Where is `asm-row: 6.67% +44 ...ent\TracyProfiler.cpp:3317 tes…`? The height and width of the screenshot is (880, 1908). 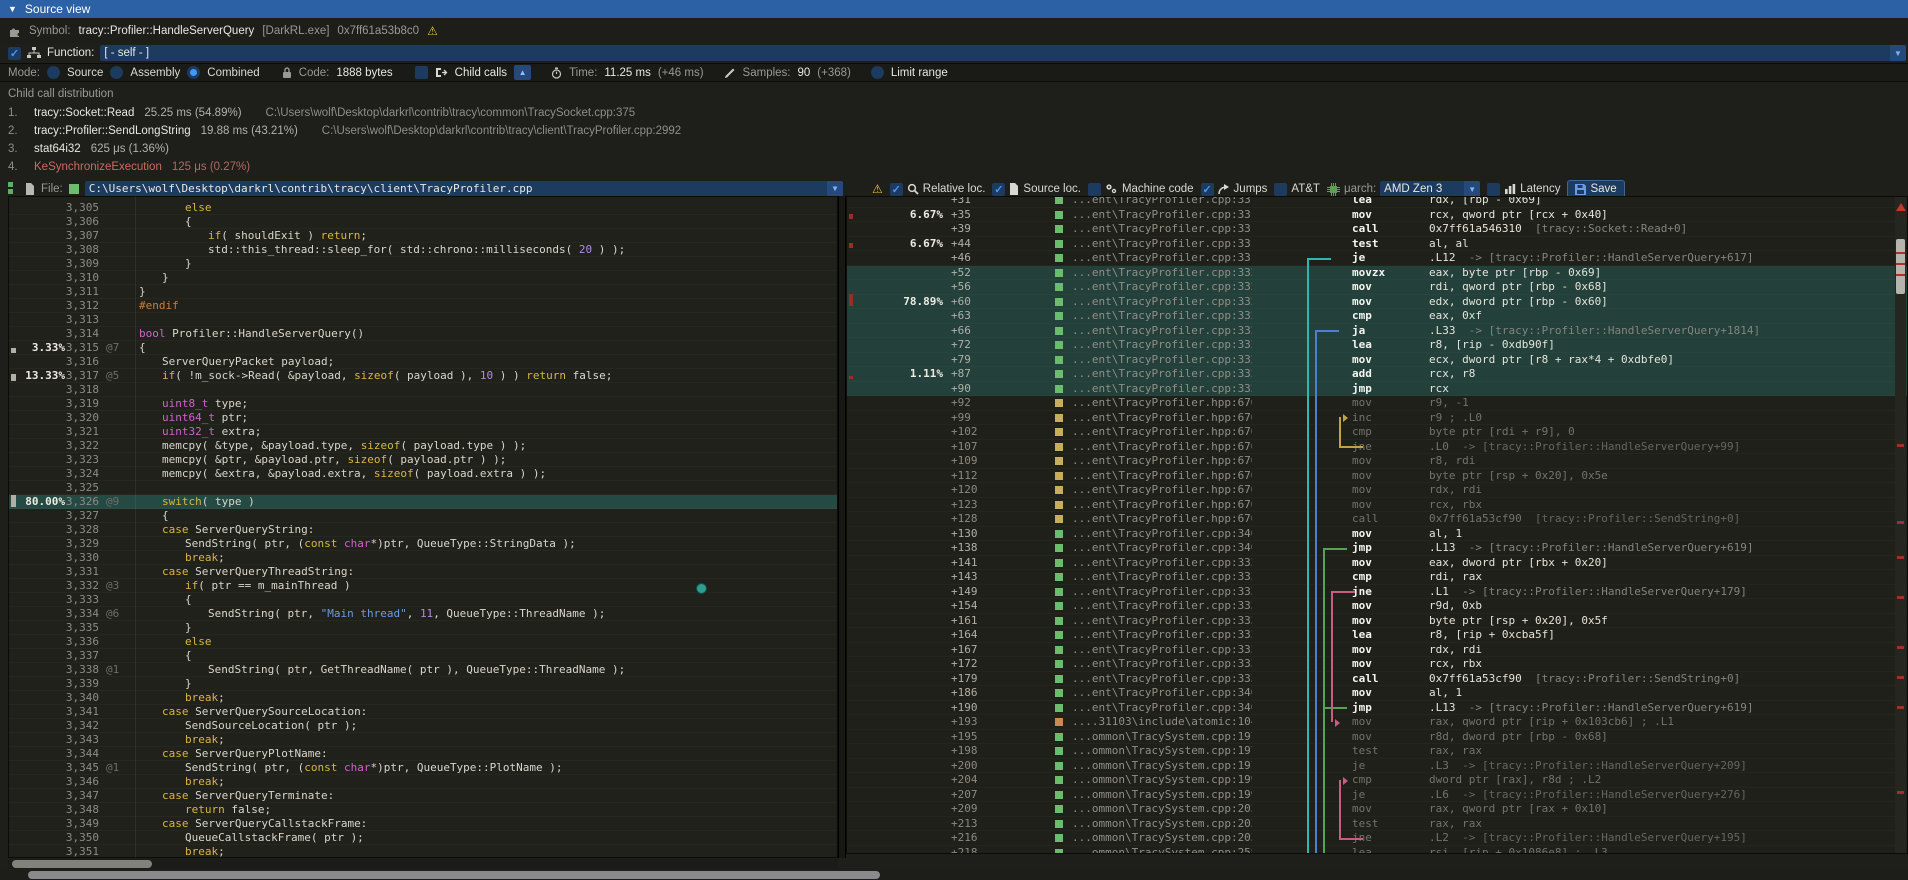
asm-row: 6.67% +44 ...ent\TracyProfiler.cpp:3317 tes… is located at coordinates (1377, 244).